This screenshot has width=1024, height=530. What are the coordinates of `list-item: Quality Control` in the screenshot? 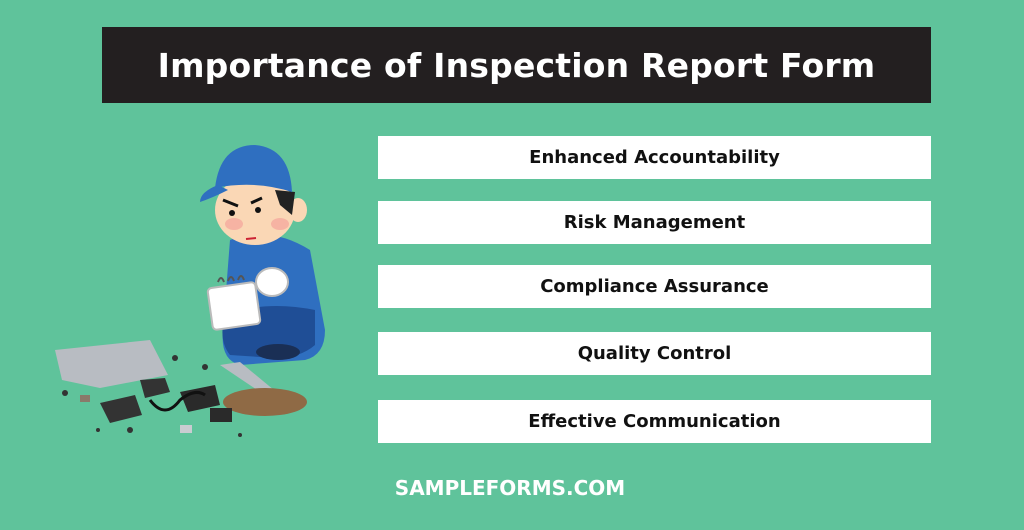 It's located at (654, 353).